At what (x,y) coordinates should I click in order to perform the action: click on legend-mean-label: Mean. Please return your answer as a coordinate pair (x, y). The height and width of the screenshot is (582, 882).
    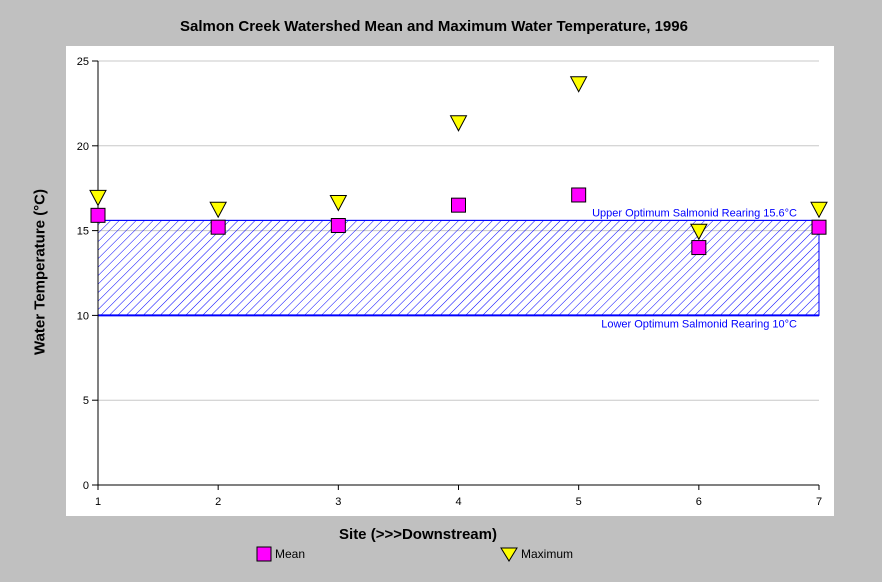
    Looking at the image, I should click on (290, 554).